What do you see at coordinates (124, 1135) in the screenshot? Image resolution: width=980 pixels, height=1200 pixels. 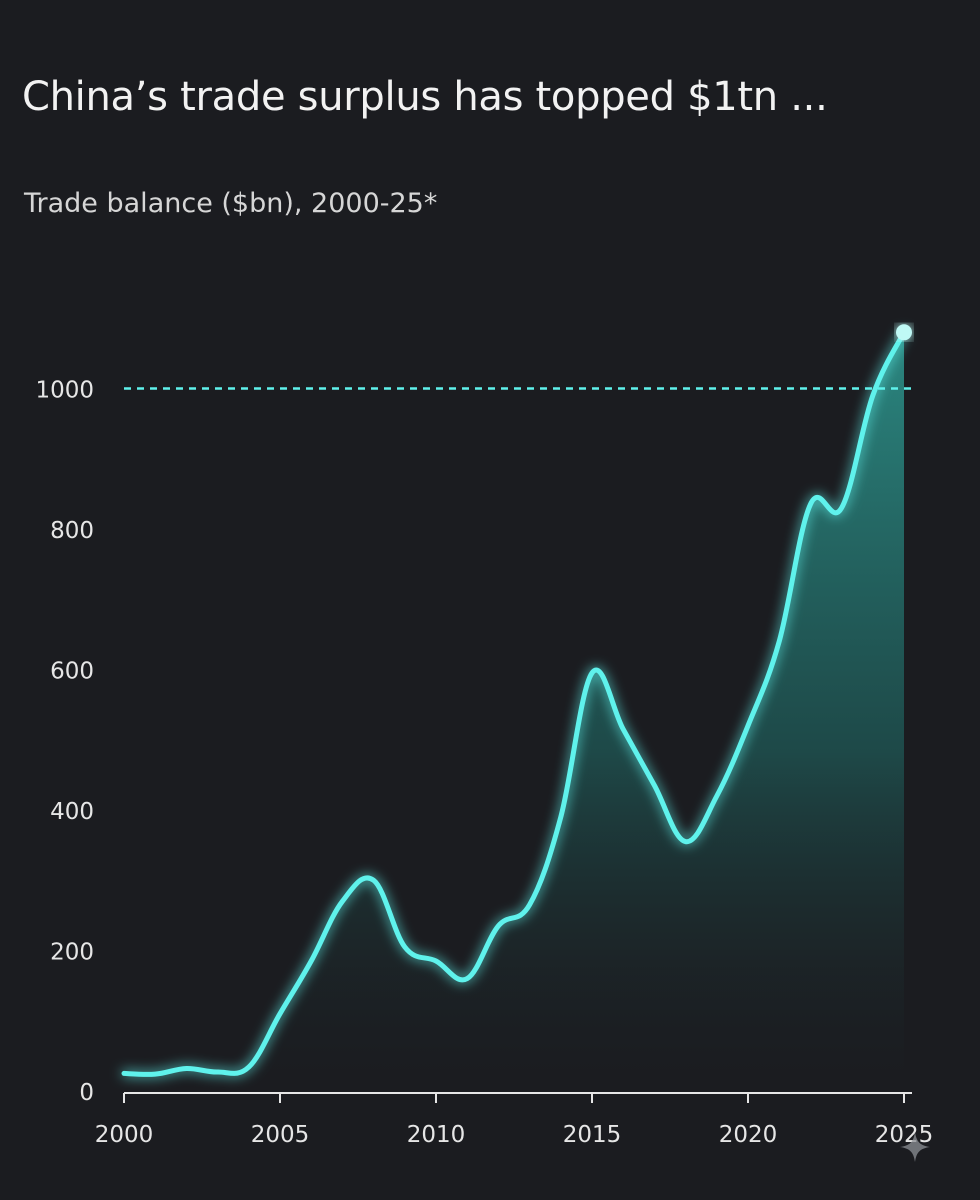 I see `x-tick-label-2000: 2000` at bounding box center [124, 1135].